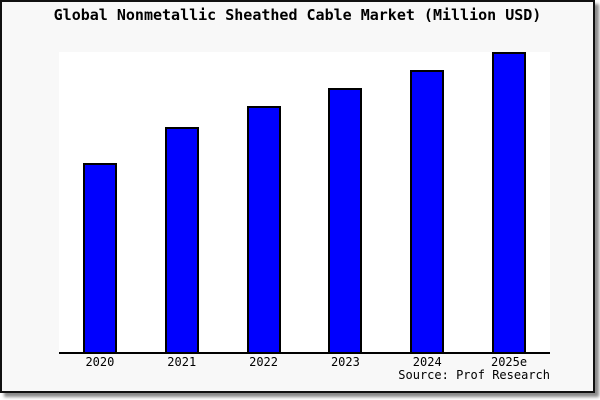 This screenshot has width=600, height=400. Describe the element at coordinates (100, 362) in the screenshot. I see `x-tick-label-2020: 2020` at that location.